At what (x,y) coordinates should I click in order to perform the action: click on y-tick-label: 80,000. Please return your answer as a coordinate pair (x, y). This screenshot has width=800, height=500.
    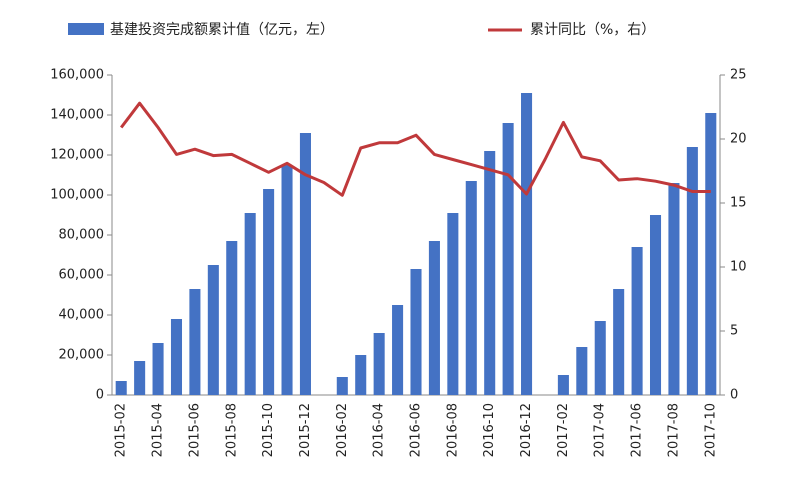
    Looking at the image, I should click on (82, 235).